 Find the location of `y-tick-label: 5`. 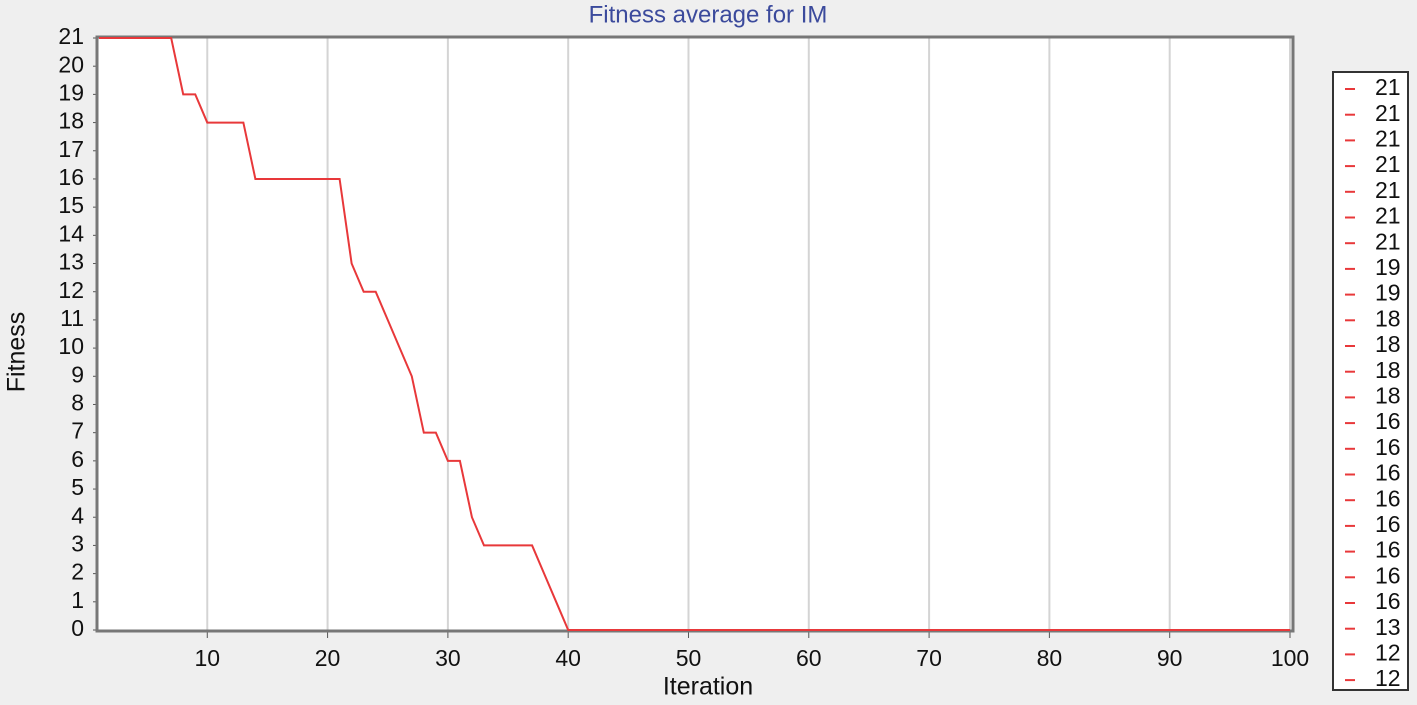

y-tick-label: 5 is located at coordinates (77, 487).